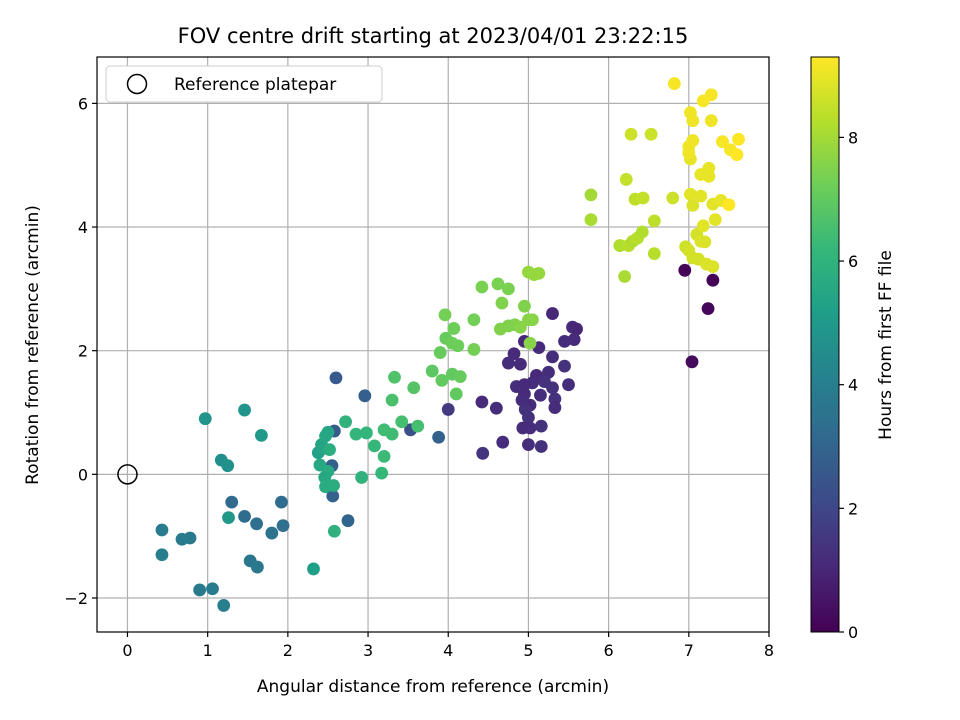  What do you see at coordinates (83, 351) in the screenshot?
I see `y-tick-label: 2` at bounding box center [83, 351].